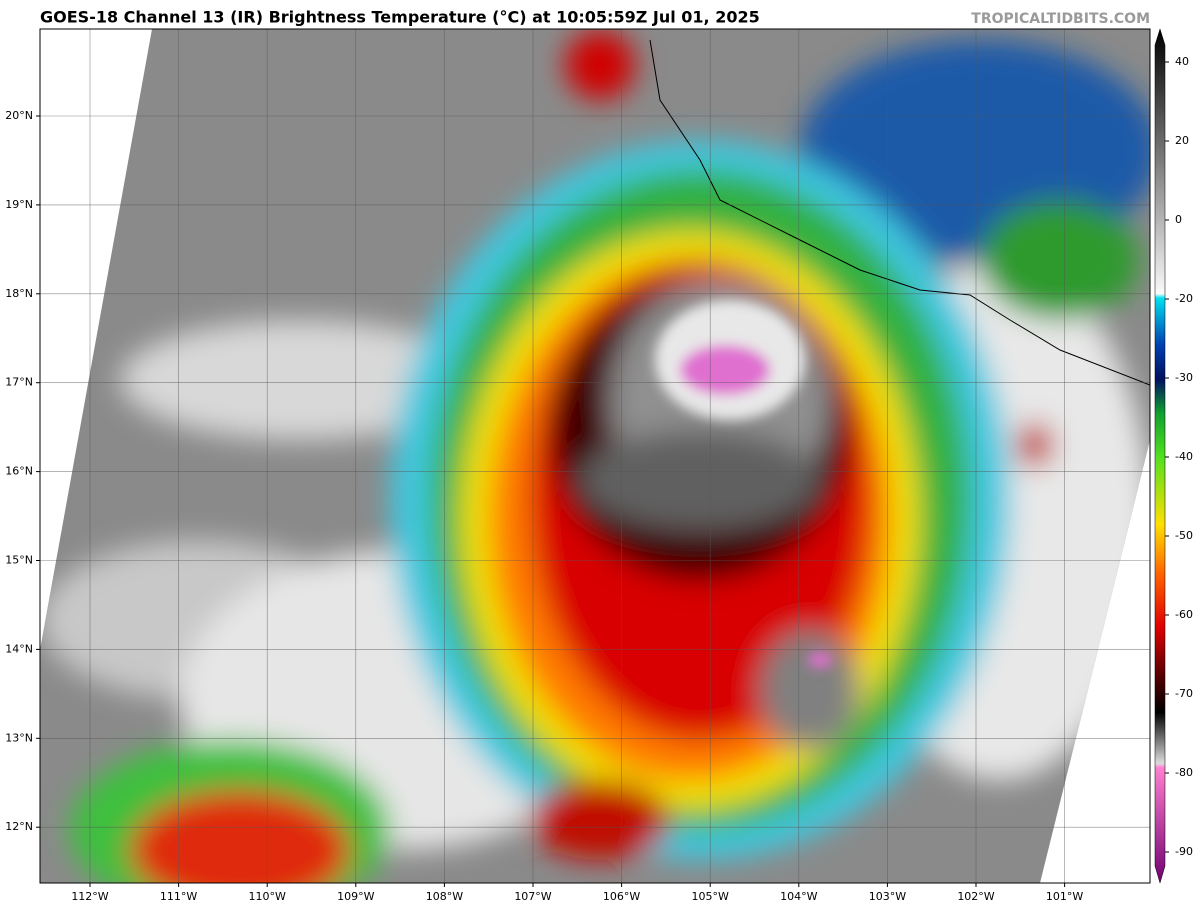 Image resolution: width=1200 pixels, height=906 pixels. Describe the element at coordinates (1184, 614) in the screenshot. I see `colorbar-label: -60` at that location.